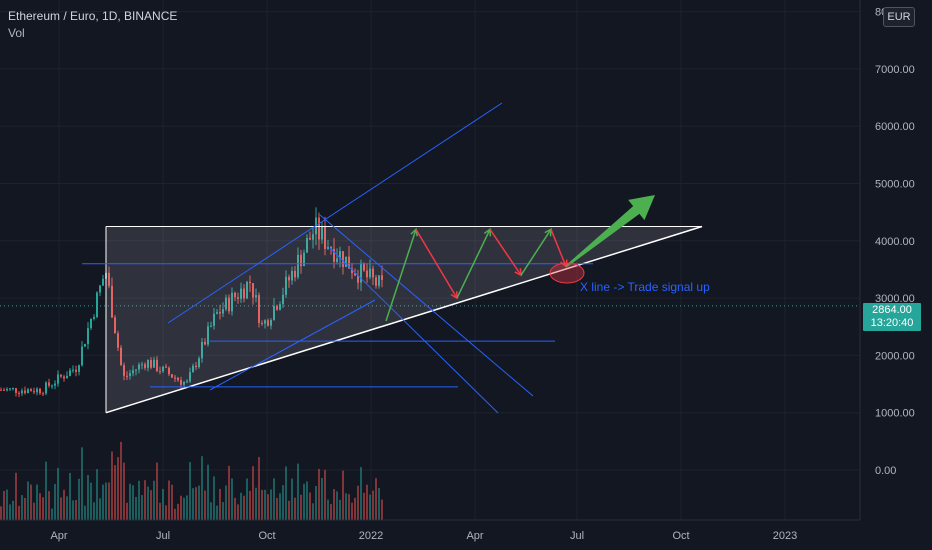 The image size is (932, 550). What do you see at coordinates (426, 305) in the screenshot?
I see `trend-line` at bounding box center [426, 305].